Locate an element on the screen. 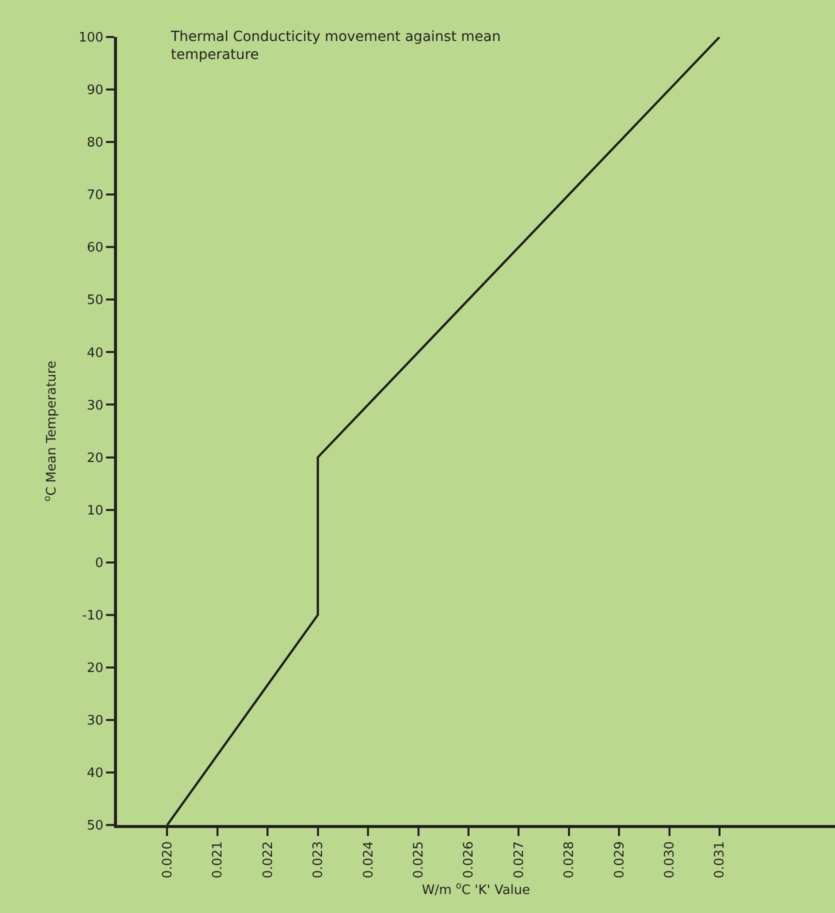 The width and height of the screenshot is (835, 913). y-tick-label: -10 is located at coordinates (93, 616).